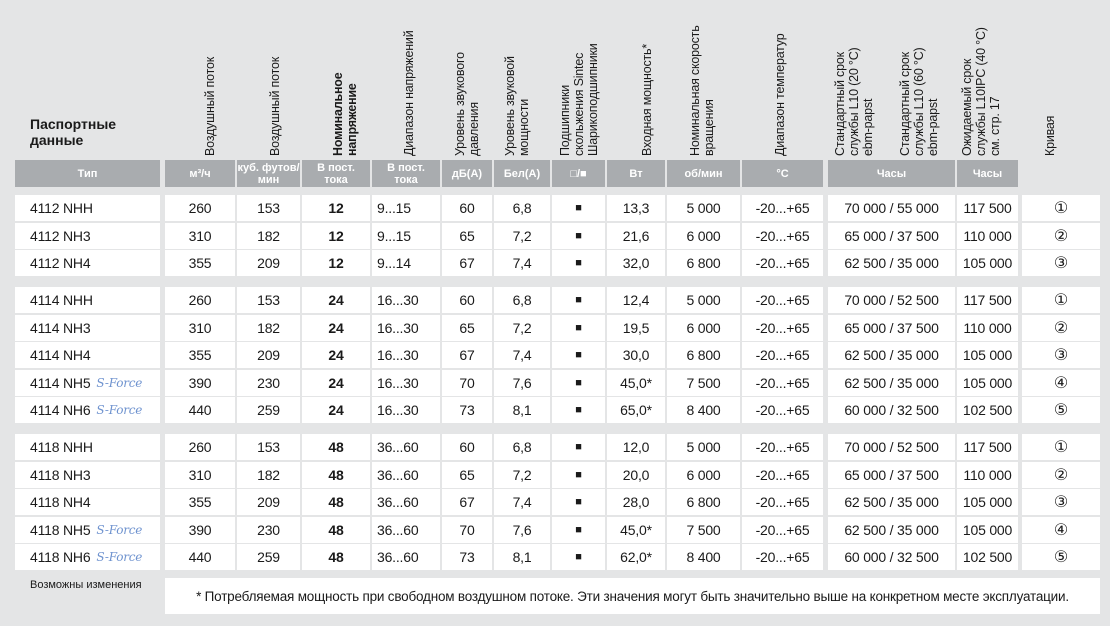  Describe the element at coordinates (268, 208) in the screenshot. I see `data-cell: 153` at that location.